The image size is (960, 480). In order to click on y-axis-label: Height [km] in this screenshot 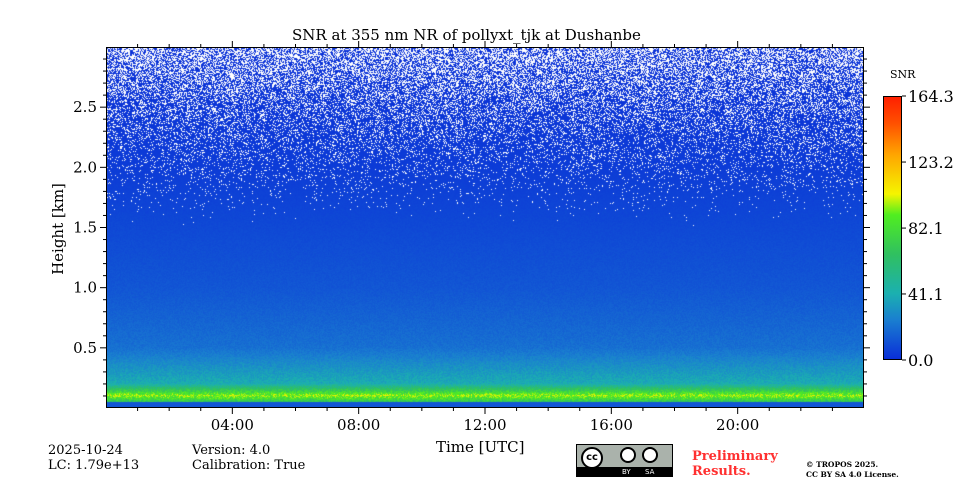, I will do `click(58, 229)`.